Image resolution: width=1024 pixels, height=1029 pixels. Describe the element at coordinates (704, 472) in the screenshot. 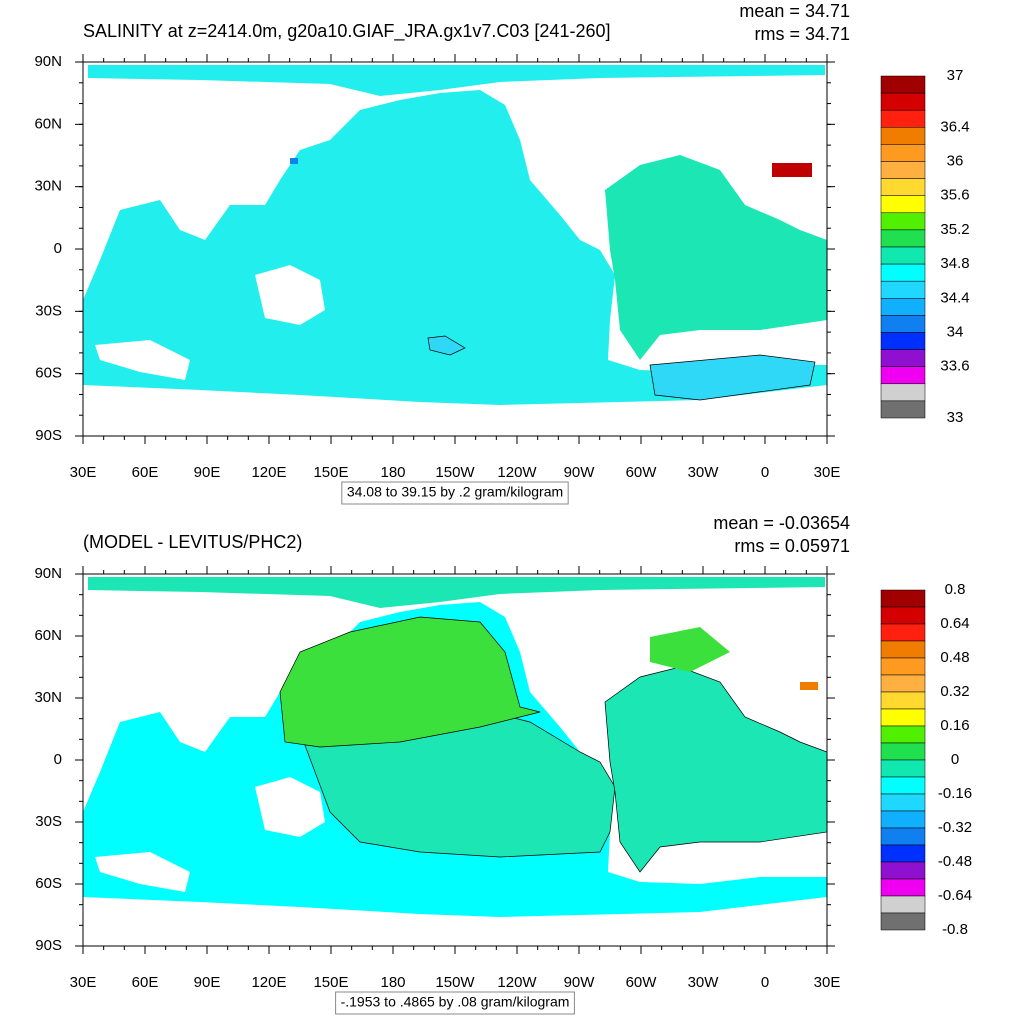

I see `lon-label: 30W` at that location.